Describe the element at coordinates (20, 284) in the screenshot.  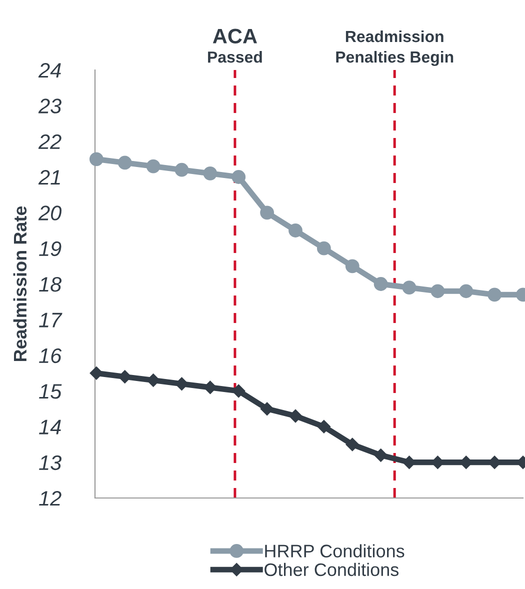
I see `y-axis-title: Readmission Rate` at that location.